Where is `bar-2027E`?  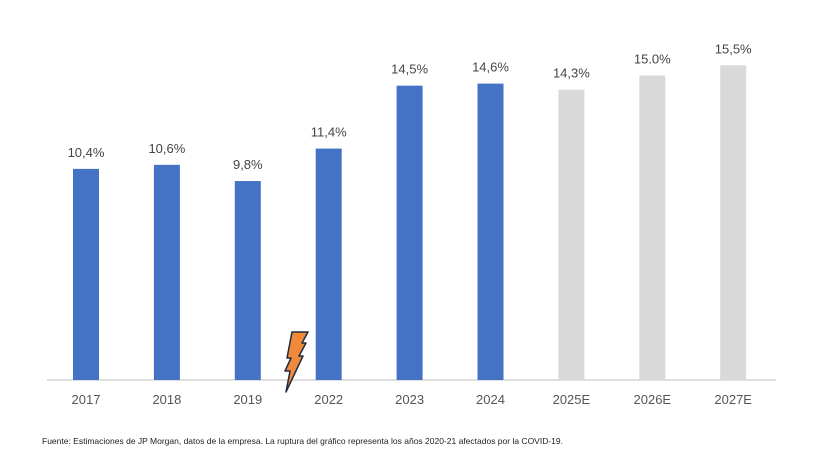
bar-2027E is located at coordinates (733, 222).